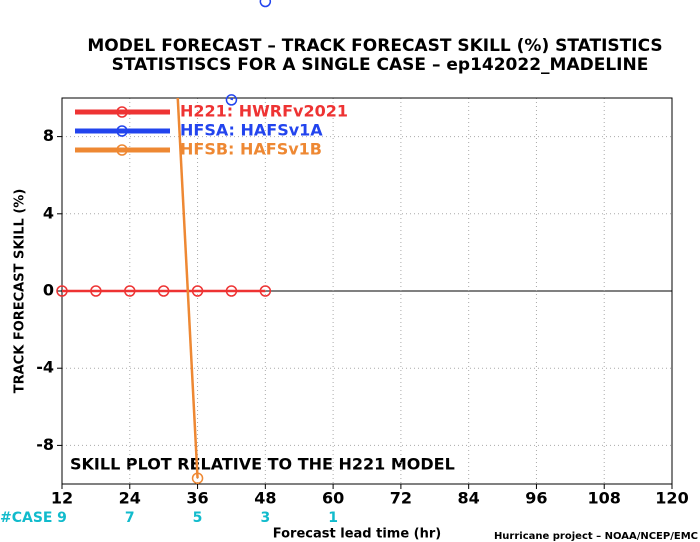 This screenshot has width=700, height=542. I want to click on x-axis-label: Forecast lead time (hr), so click(357, 534).